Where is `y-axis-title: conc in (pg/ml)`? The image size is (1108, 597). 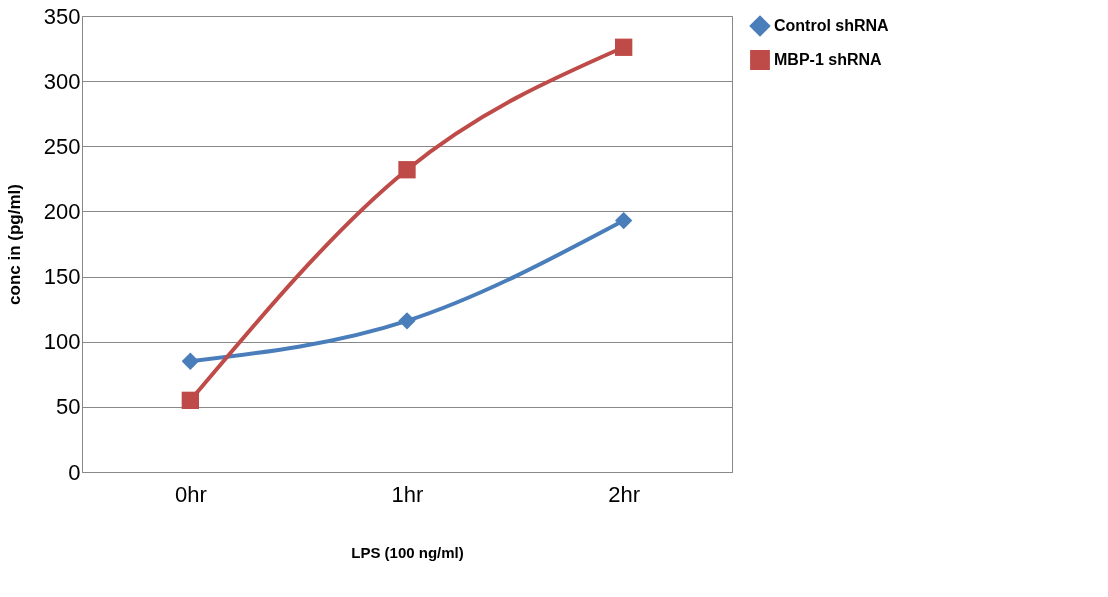 y-axis-title: conc in (pg/ml) is located at coordinates (14, 244).